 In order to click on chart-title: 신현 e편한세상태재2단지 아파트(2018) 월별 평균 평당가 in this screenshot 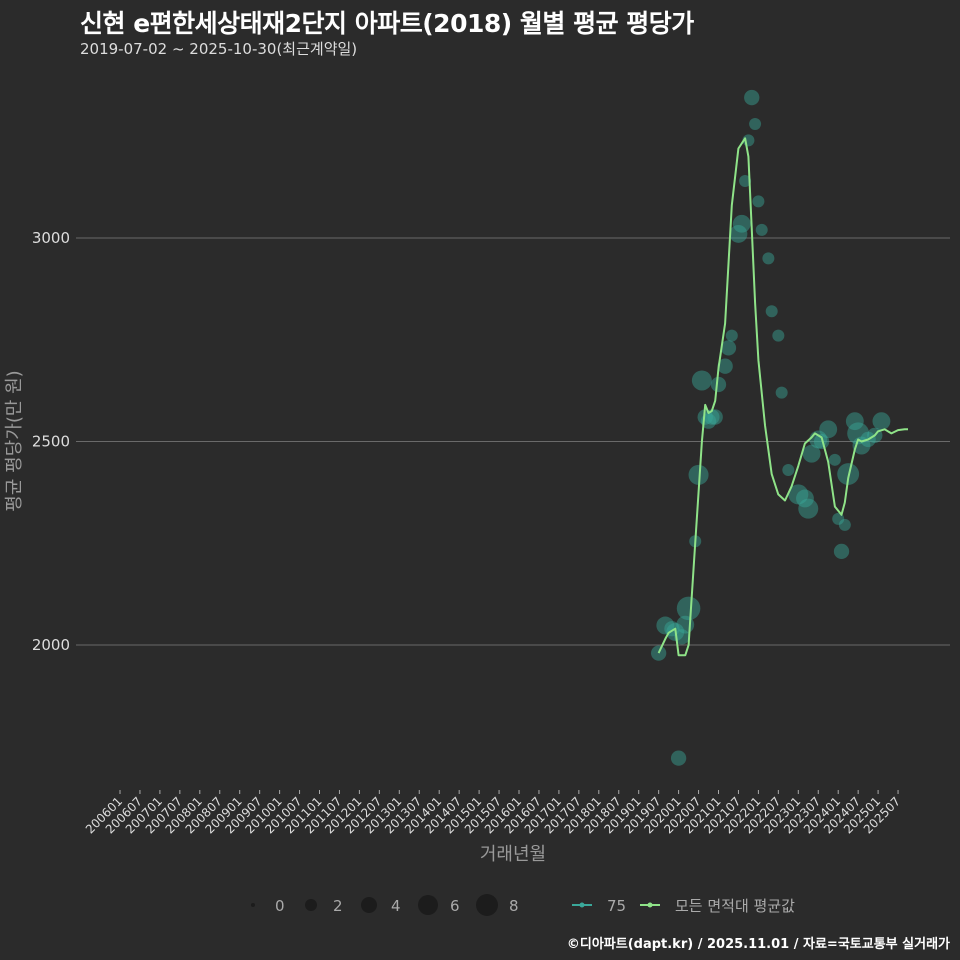, I will do `click(387, 23)`.